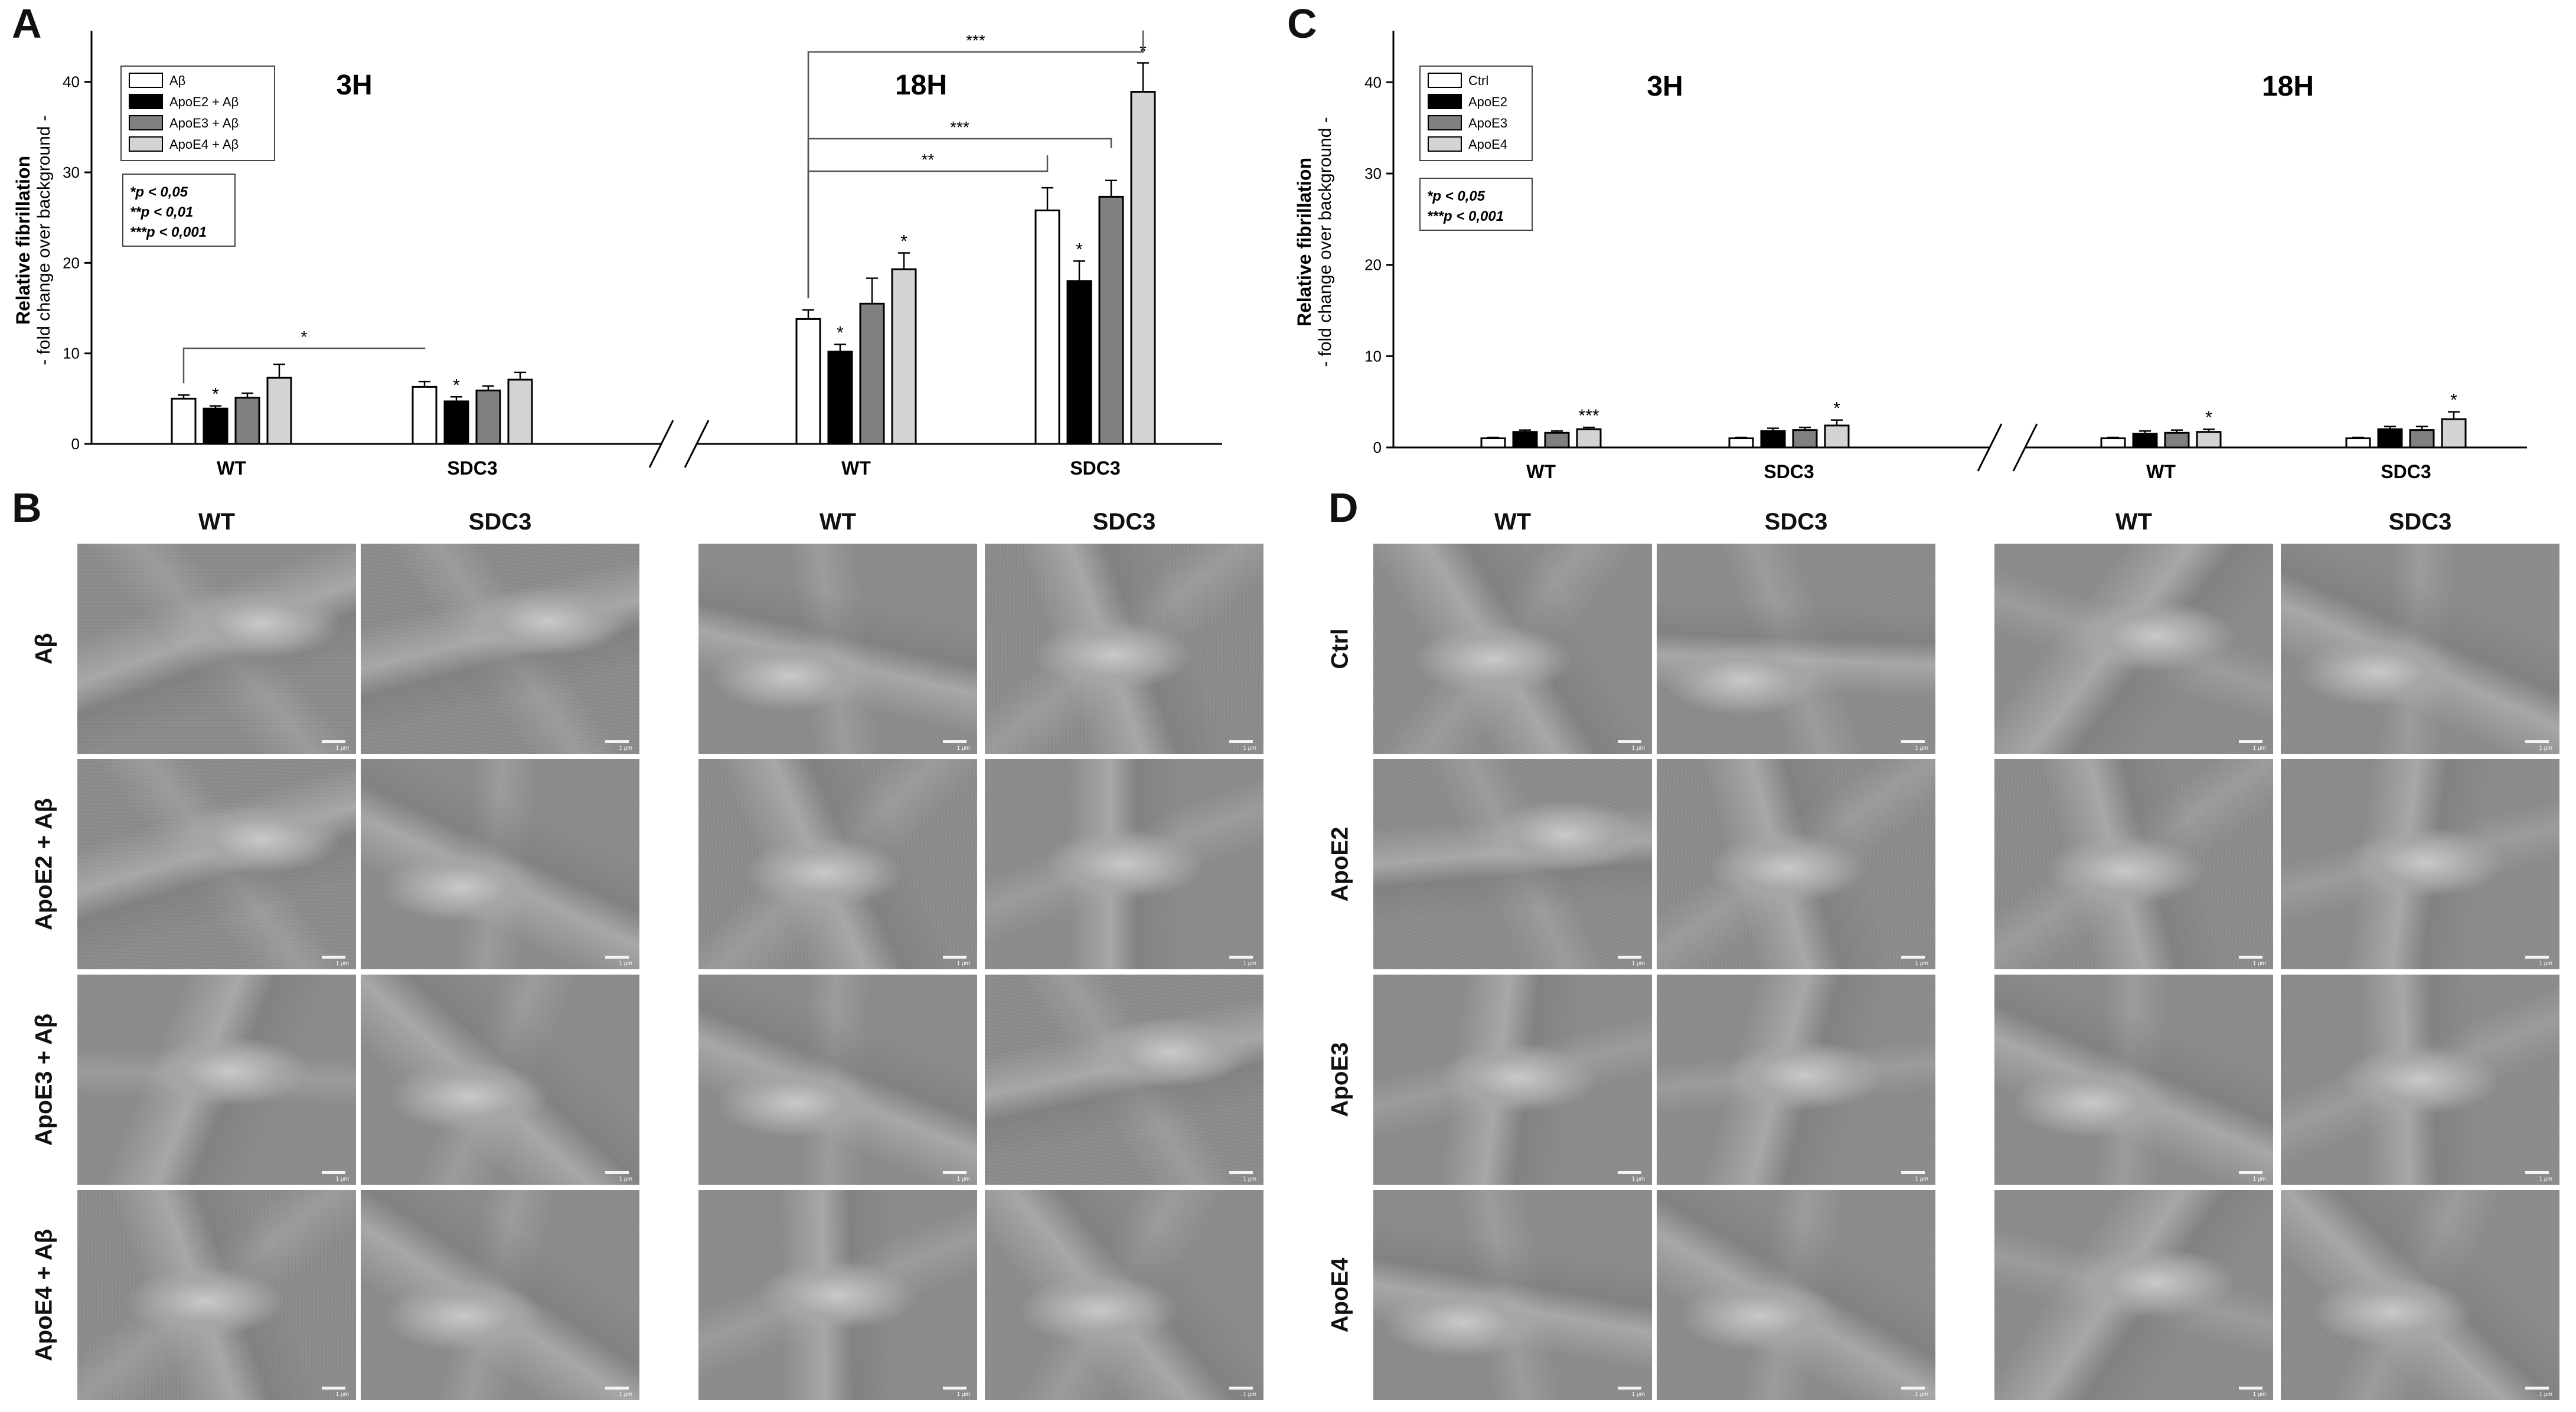 The image size is (2576, 1412). What do you see at coordinates (872, 373) in the screenshot?
I see `bar-apoe3-a-` at bounding box center [872, 373].